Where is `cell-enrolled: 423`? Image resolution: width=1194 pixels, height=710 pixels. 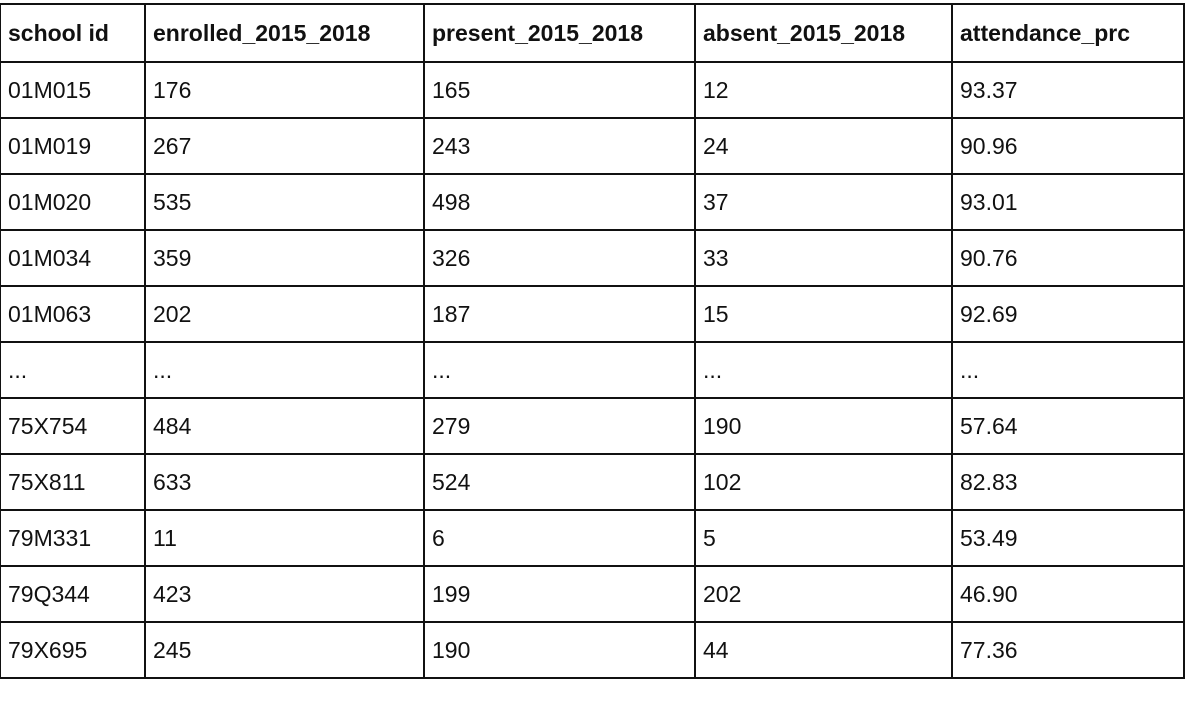 cell-enrolled: 423 is located at coordinates (284, 594).